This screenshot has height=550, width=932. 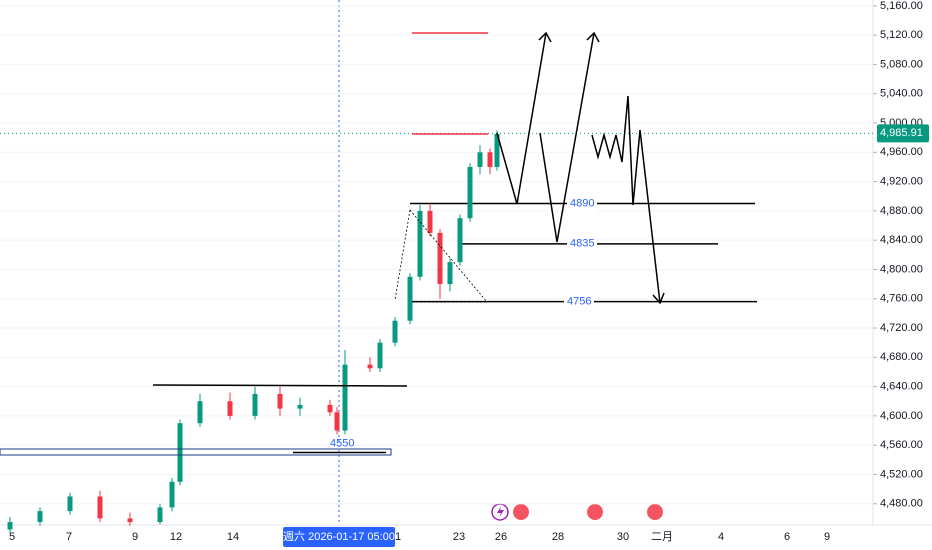 I want to click on crosshair-label: 週六 2026-01-17 05:00, so click(x=339, y=536).